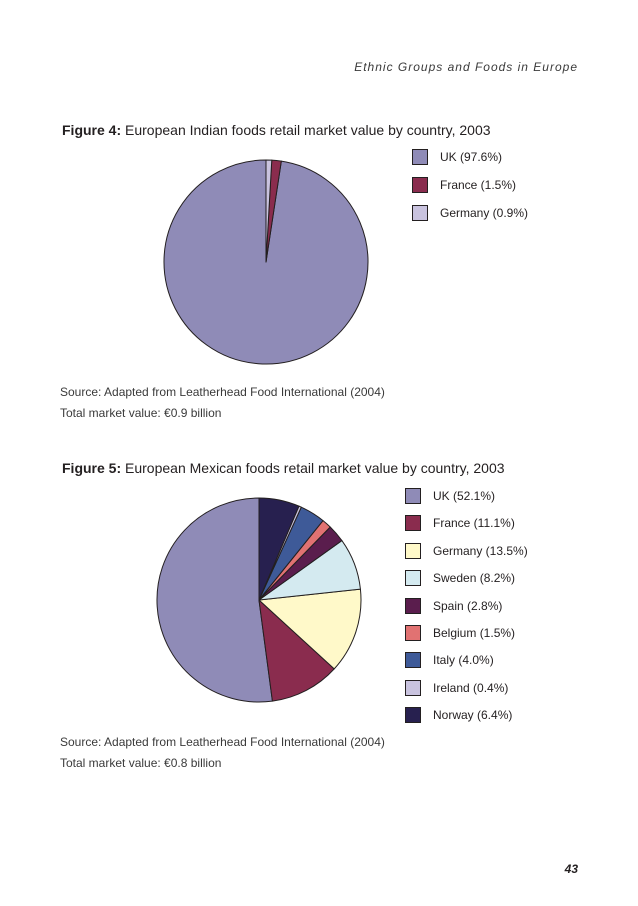  What do you see at coordinates (474, 633) in the screenshot?
I see `legend-label-belgium: Belgium (1.5%)` at bounding box center [474, 633].